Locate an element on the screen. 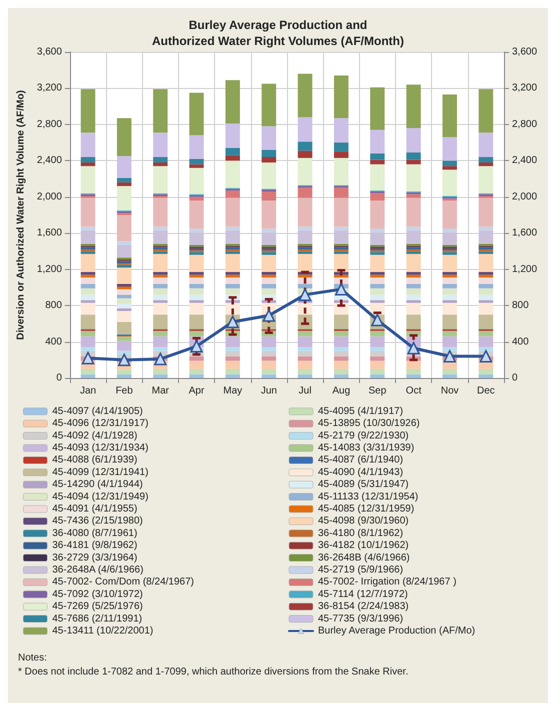 The height and width of the screenshot is (711, 556). y2-tick-label: 400 is located at coordinates (521, 342).